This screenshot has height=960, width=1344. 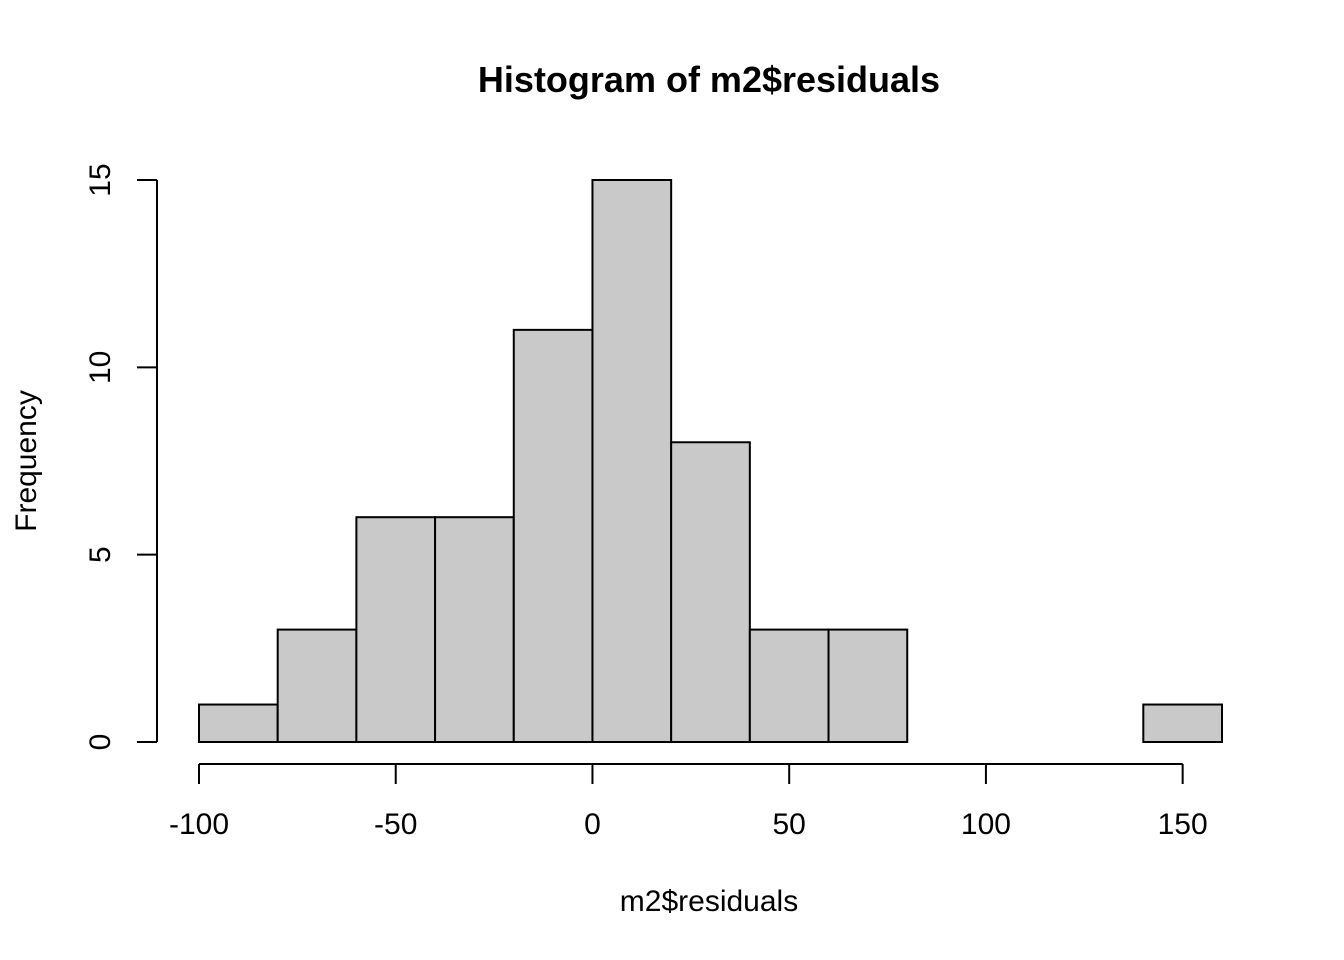 What do you see at coordinates (986, 824) in the screenshot?
I see `x-tick-label: 100` at bounding box center [986, 824].